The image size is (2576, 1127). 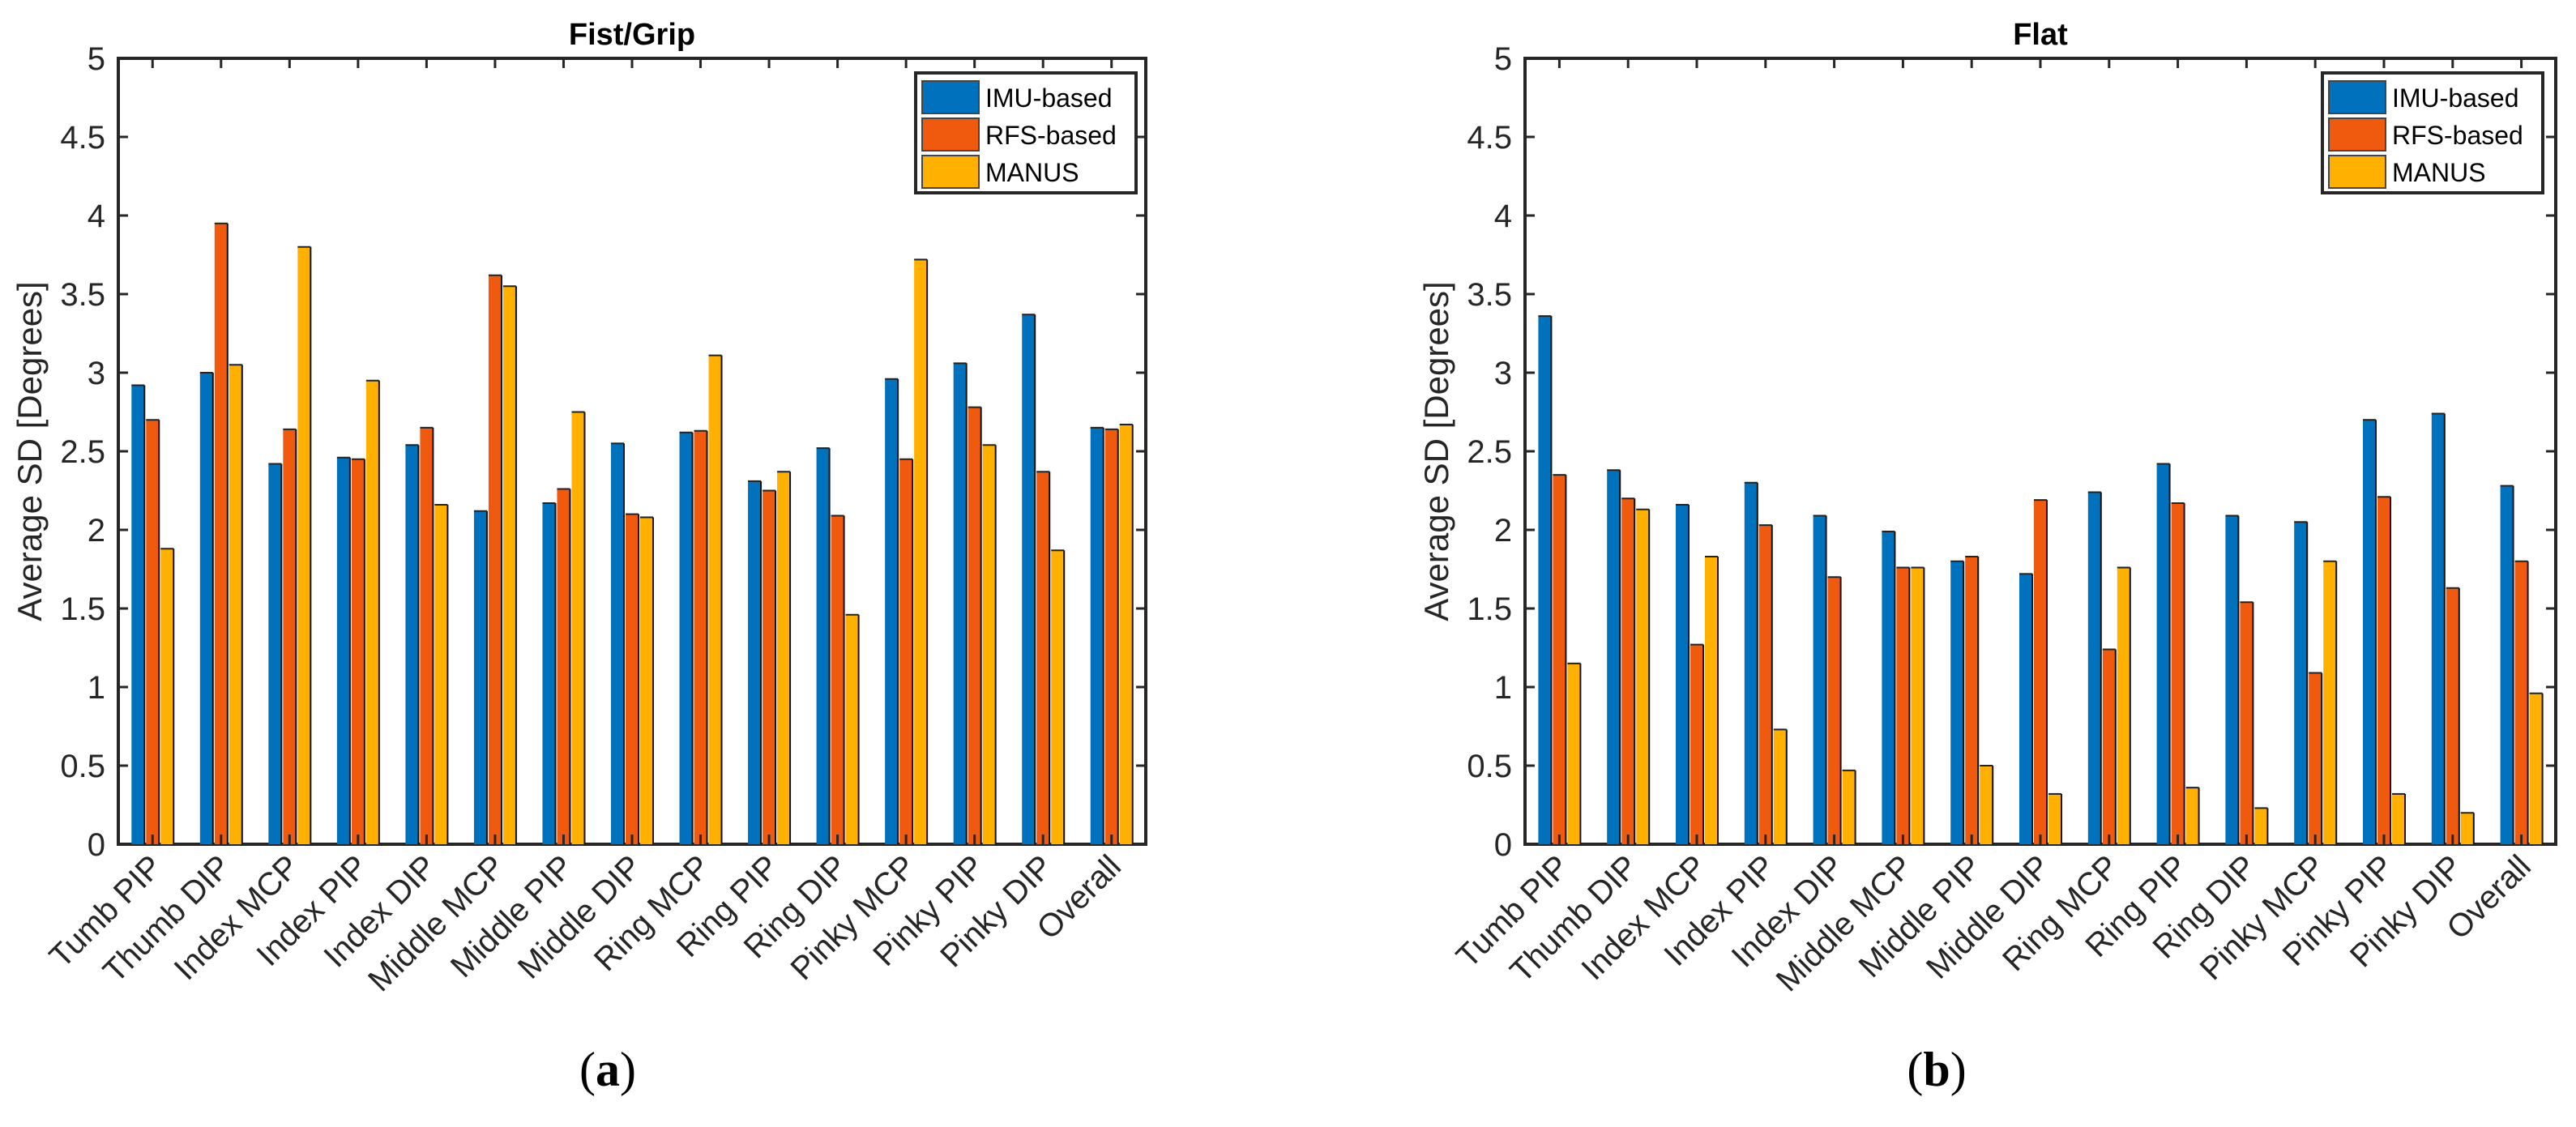 What do you see at coordinates (1489, 766) in the screenshot?
I see `y-tick-label: 0.5` at bounding box center [1489, 766].